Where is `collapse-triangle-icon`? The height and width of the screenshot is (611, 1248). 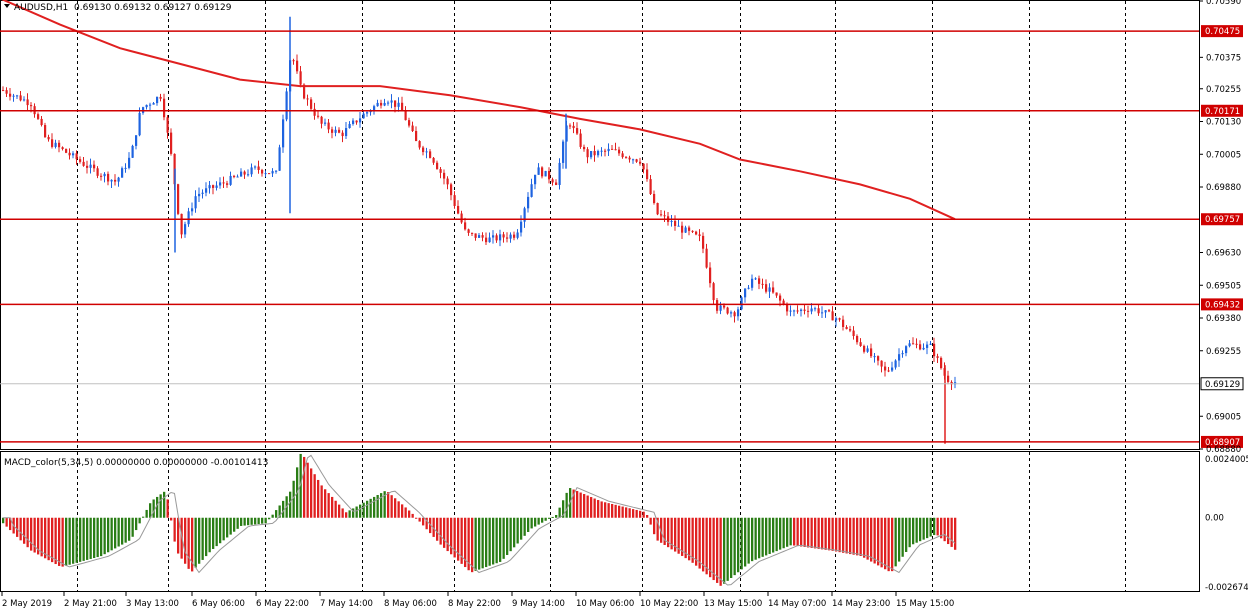 collapse-triangle-icon is located at coordinates (7, 6).